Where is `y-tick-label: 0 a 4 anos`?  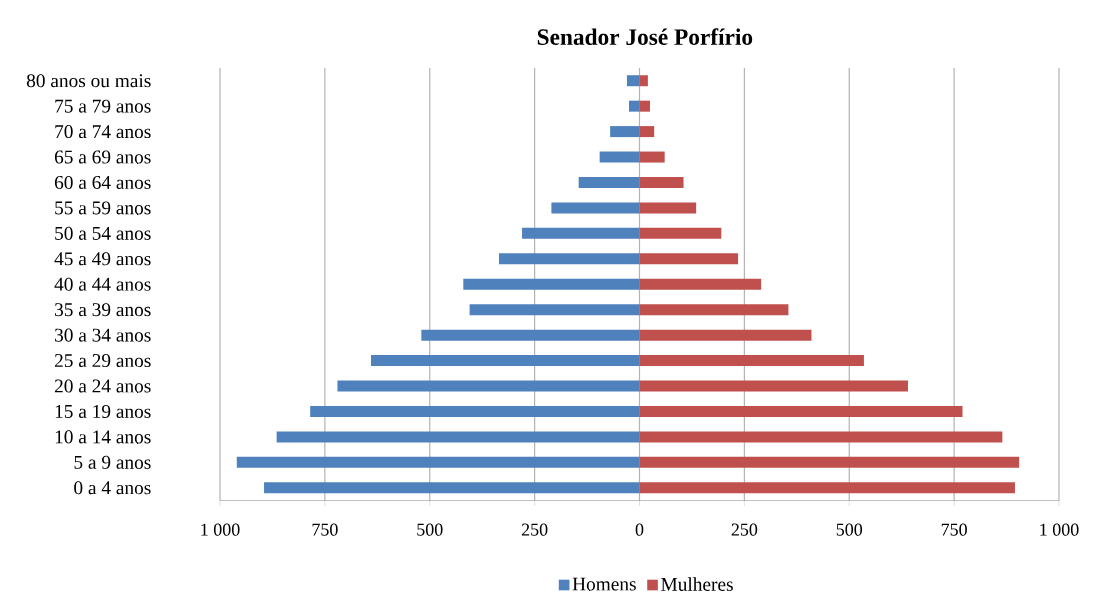 y-tick-label: 0 a 4 anos is located at coordinates (112, 488).